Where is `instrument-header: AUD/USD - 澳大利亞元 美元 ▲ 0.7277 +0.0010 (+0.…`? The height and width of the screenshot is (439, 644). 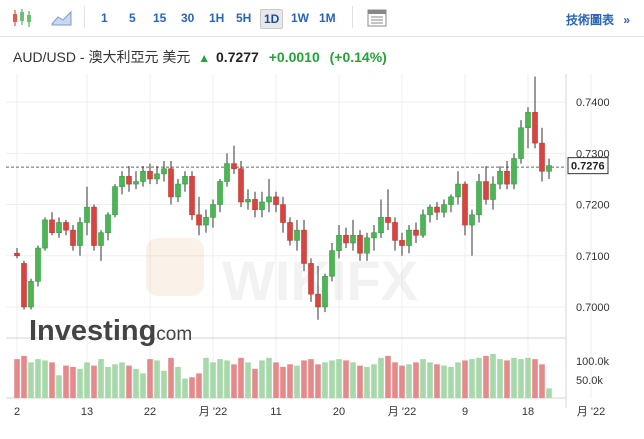 instrument-header: AUD/USD - 澳大利亞元 美元 ▲ 0.7277 +0.0010 (+0.… is located at coordinates (200, 57).